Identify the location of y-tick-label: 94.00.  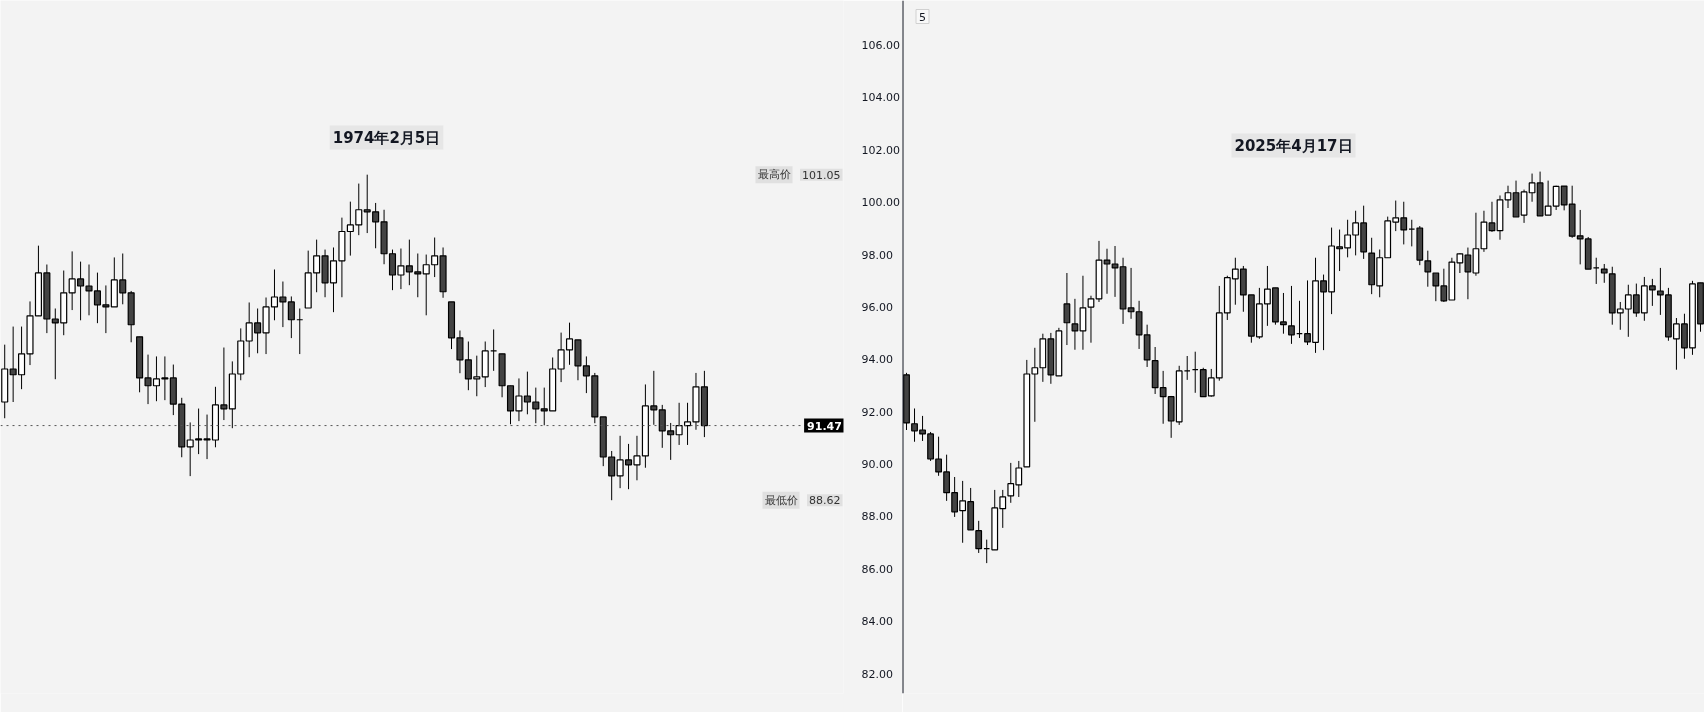
(877, 360).